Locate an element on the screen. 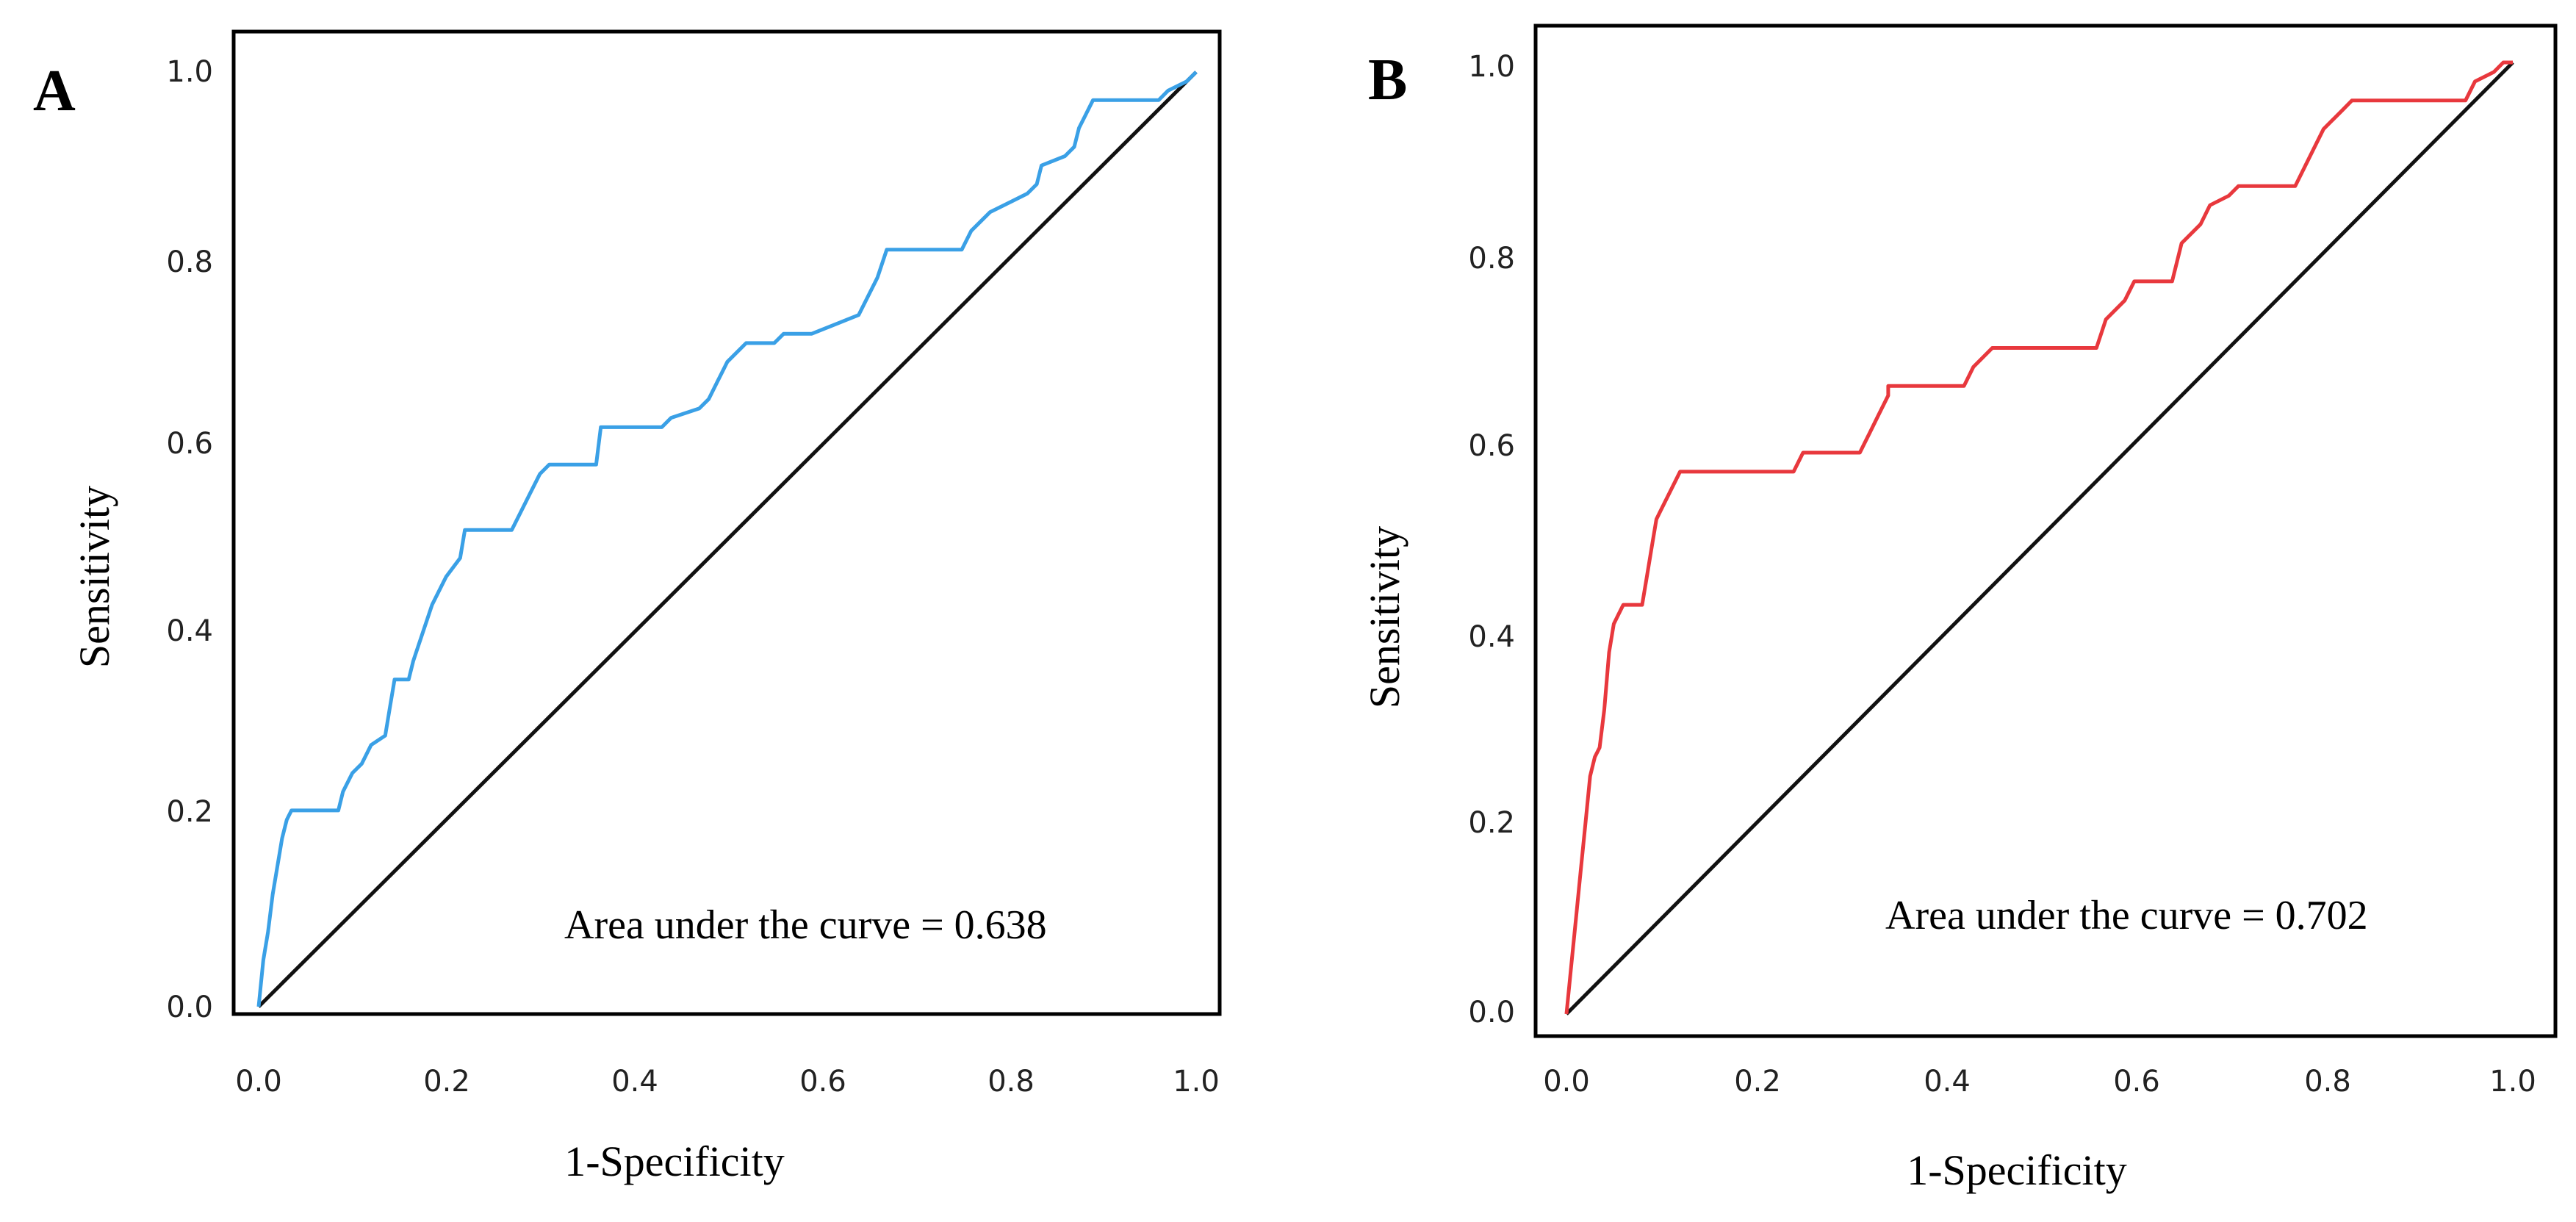  panel-b-y-ticks: 0.0 0.2 0.4 0.6 0.8 1.0 is located at coordinates (1491, 539).